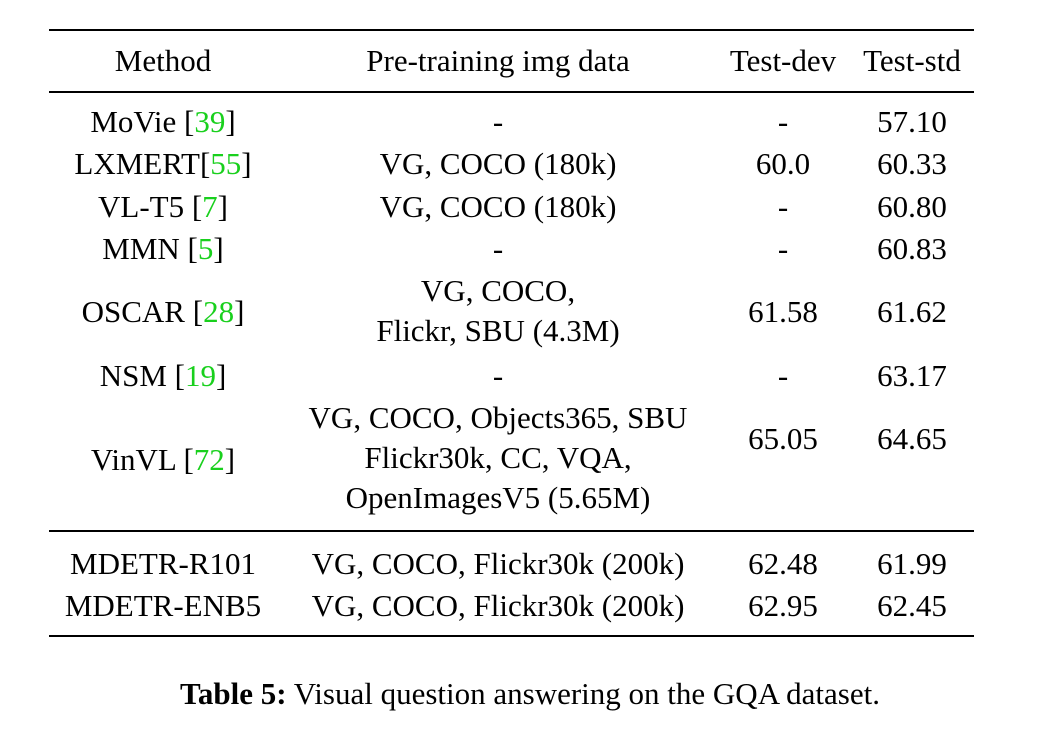  What do you see at coordinates (210, 121) in the screenshot?
I see `citation-link: 39` at bounding box center [210, 121].